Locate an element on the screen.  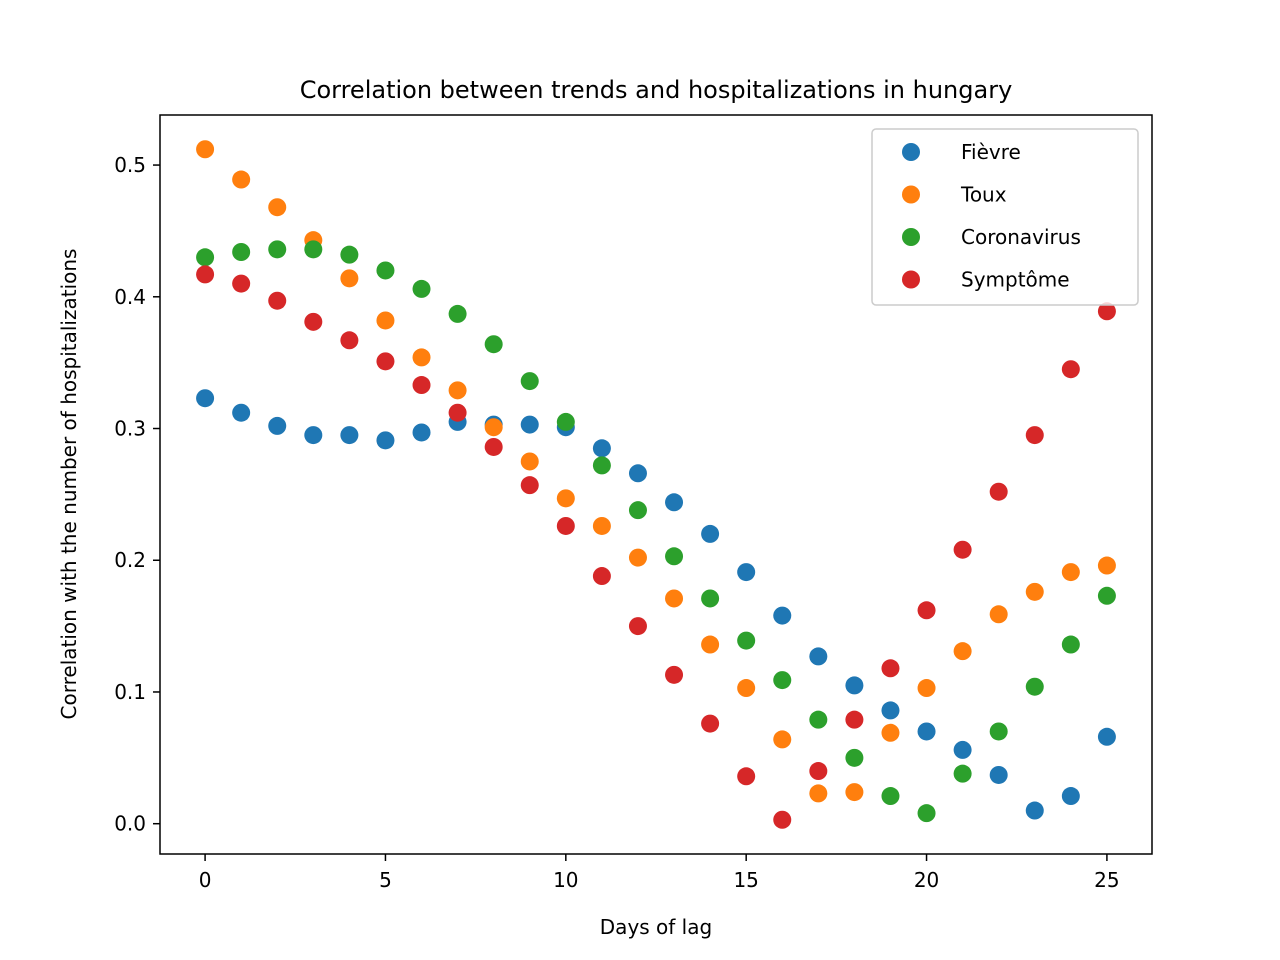
x-tick-label: 5 is located at coordinates (385, 880).